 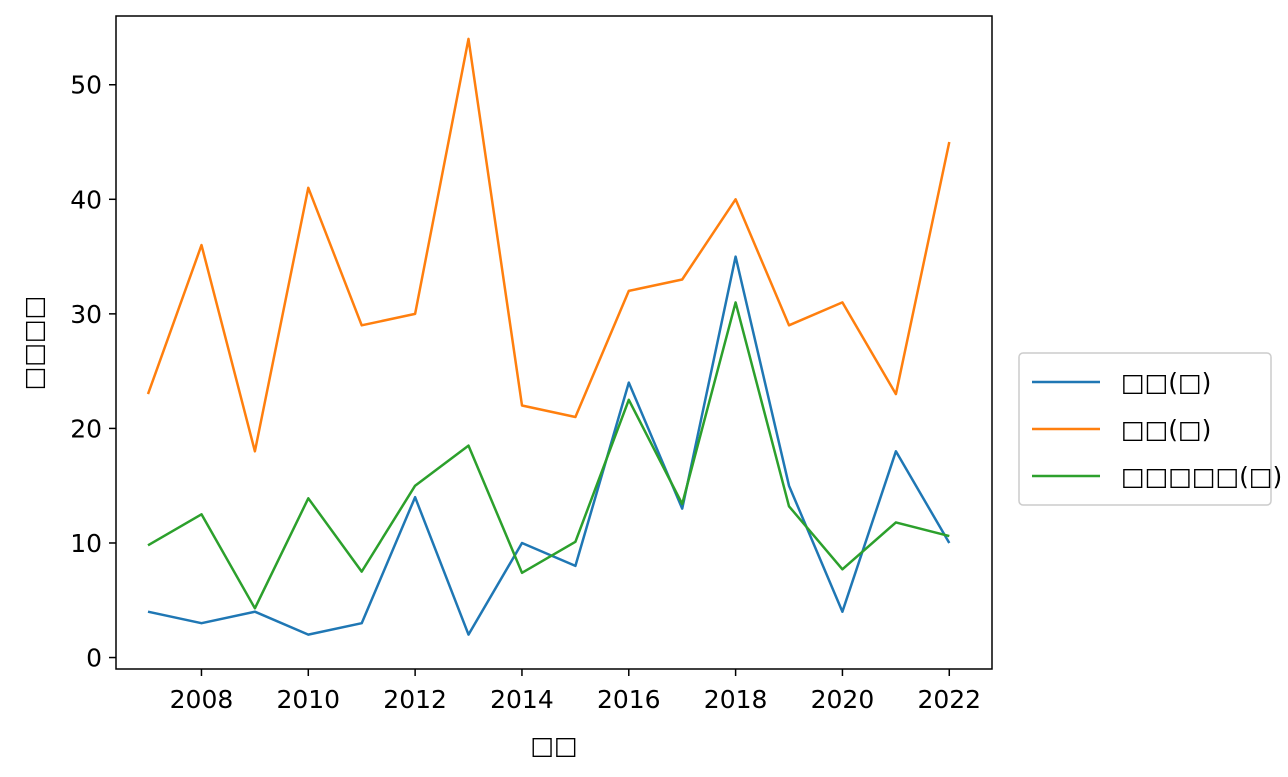 What do you see at coordinates (86, 543) in the screenshot?
I see `y-tick-label: 10` at bounding box center [86, 543].